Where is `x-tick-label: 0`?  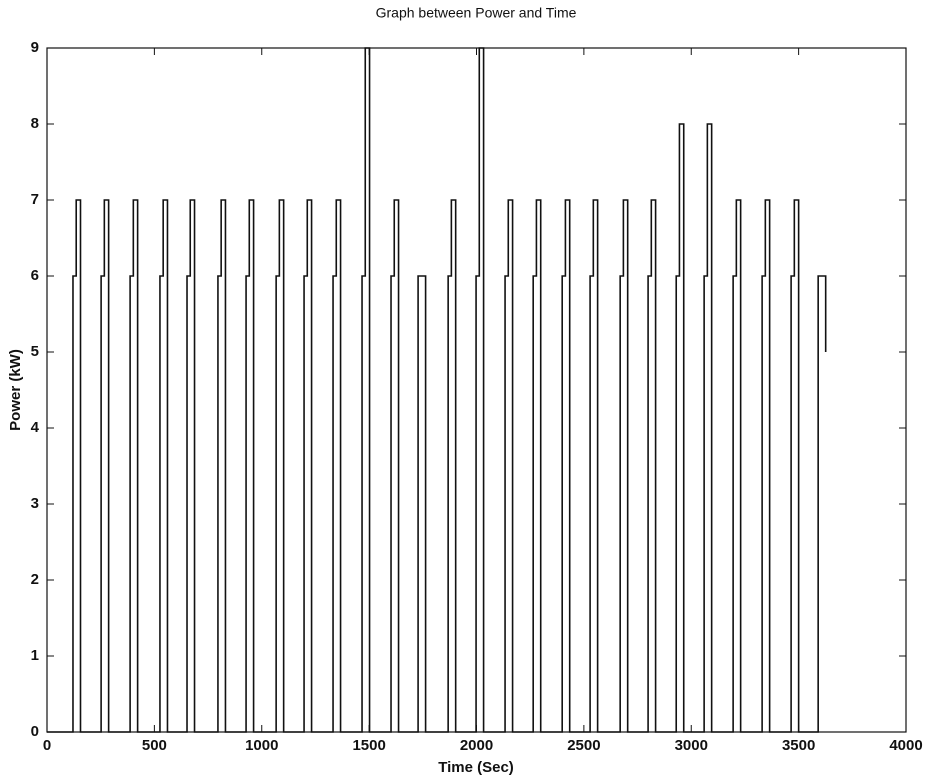
x-tick-label: 0 is located at coordinates (47, 745).